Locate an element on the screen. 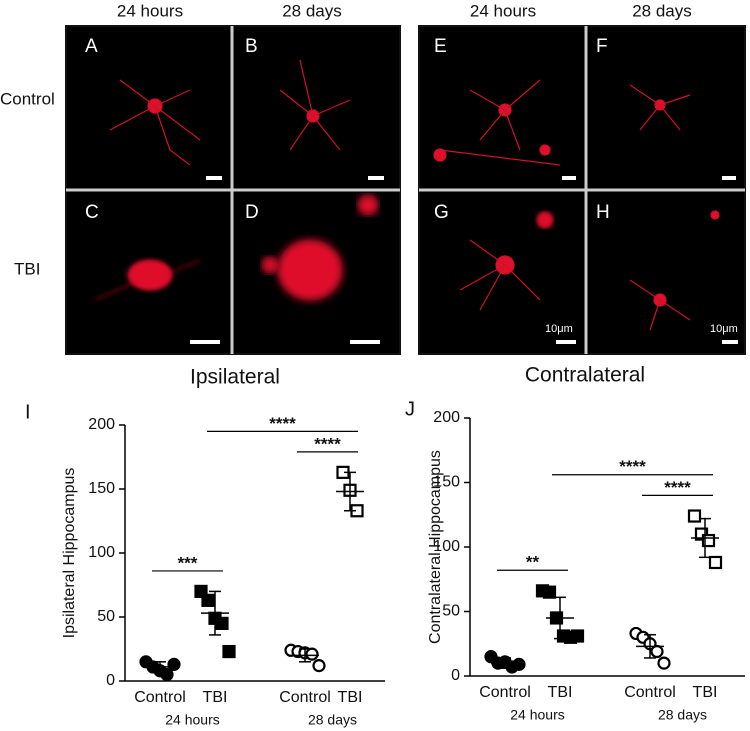 The image size is (750, 731). panel-letter: I is located at coordinates (28, 412).